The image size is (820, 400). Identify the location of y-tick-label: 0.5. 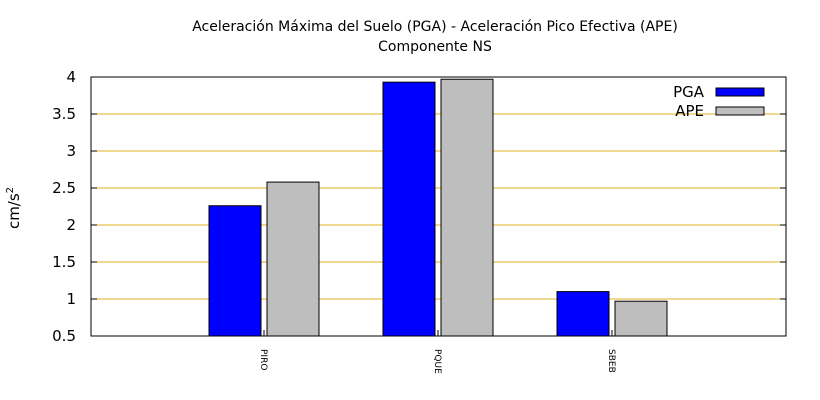
(64, 336).